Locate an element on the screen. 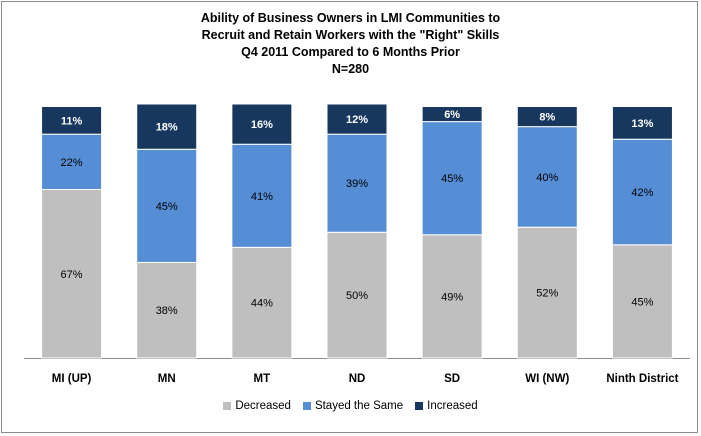 This screenshot has height=436, width=701. data-label-stayed-the-same-wi-nw: 40% is located at coordinates (547, 178).